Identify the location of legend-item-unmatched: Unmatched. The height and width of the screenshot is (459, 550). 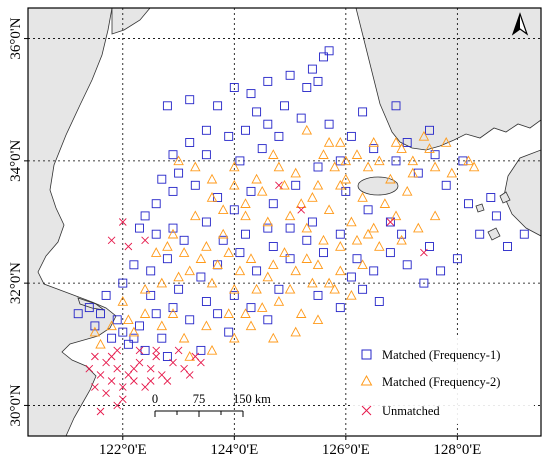
(400, 411).